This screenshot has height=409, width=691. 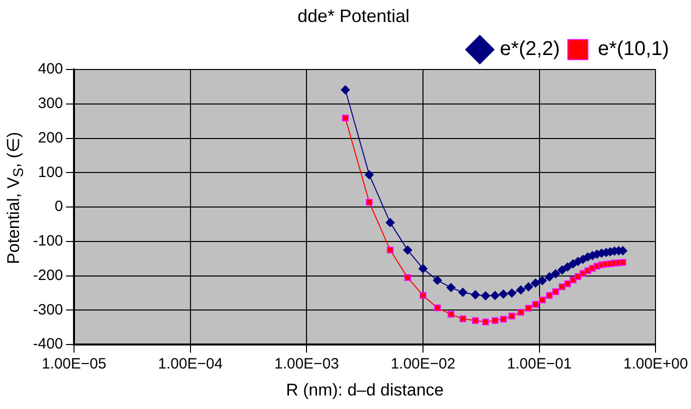 What do you see at coordinates (51, 172) in the screenshot?
I see `y-tick-label: 100` at bounding box center [51, 172].